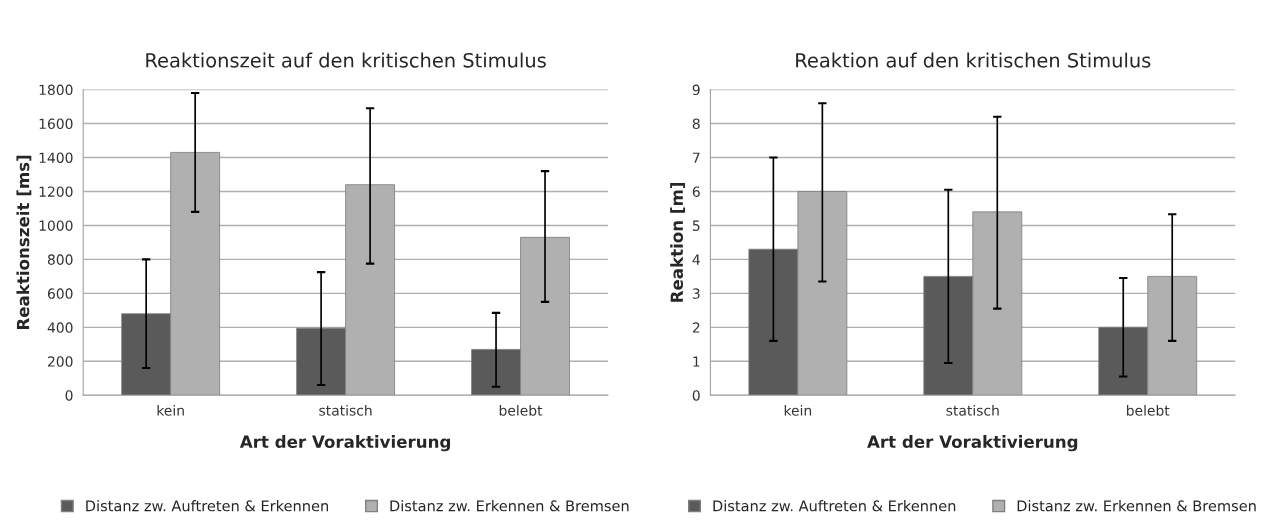 Image resolution: width=1280 pixels, height=527 pixels. I want to click on y-tick-label: 7, so click(696, 157).